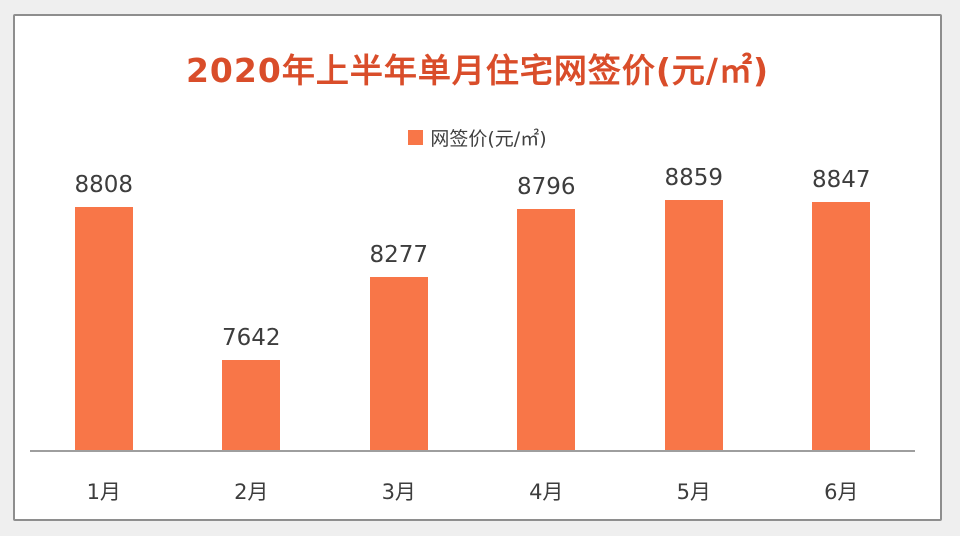 The height and width of the screenshot is (536, 960). Describe the element at coordinates (546, 329) in the screenshot. I see `bar-4月` at that location.